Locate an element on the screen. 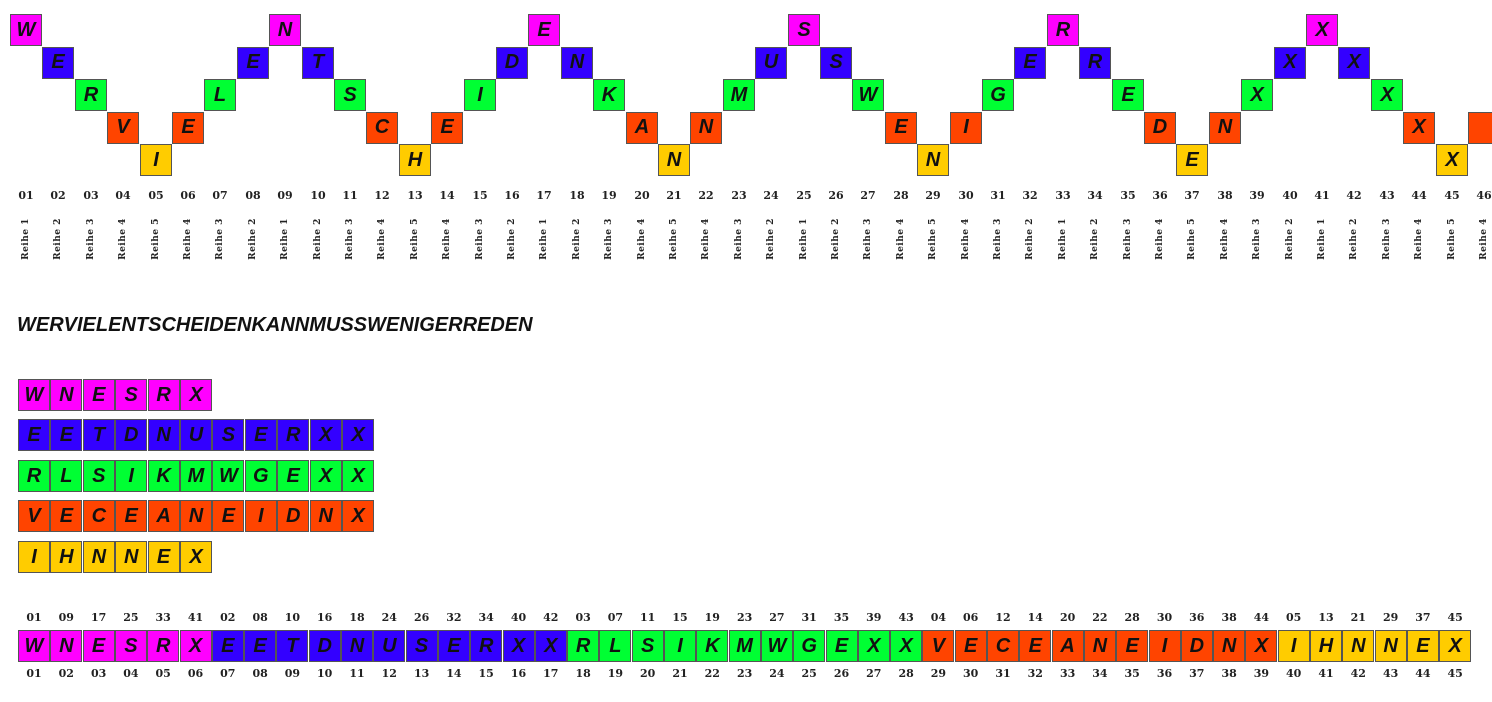 The height and width of the screenshot is (702, 1492). position-number: 04 is located at coordinates (123, 195).